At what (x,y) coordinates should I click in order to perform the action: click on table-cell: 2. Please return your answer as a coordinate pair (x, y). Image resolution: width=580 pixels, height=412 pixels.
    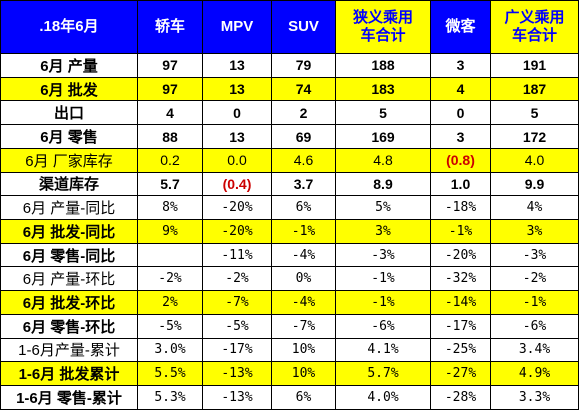
    Looking at the image, I should click on (303, 113).